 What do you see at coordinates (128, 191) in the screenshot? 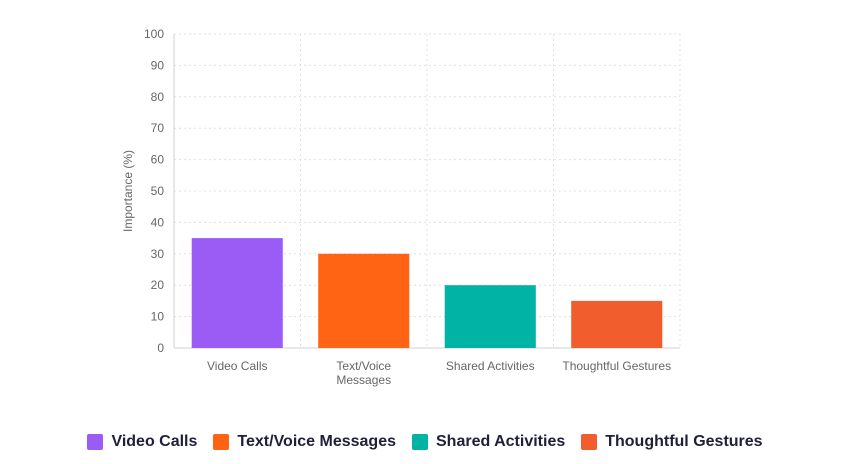
I see `y-axis-title: Importance (%)` at bounding box center [128, 191].